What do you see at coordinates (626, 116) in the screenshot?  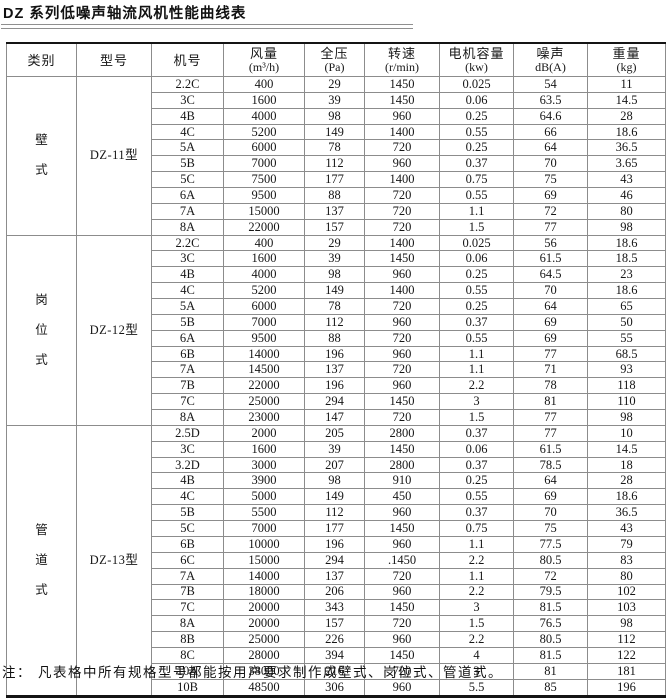 I see `cell-weight: 28` at bounding box center [626, 116].